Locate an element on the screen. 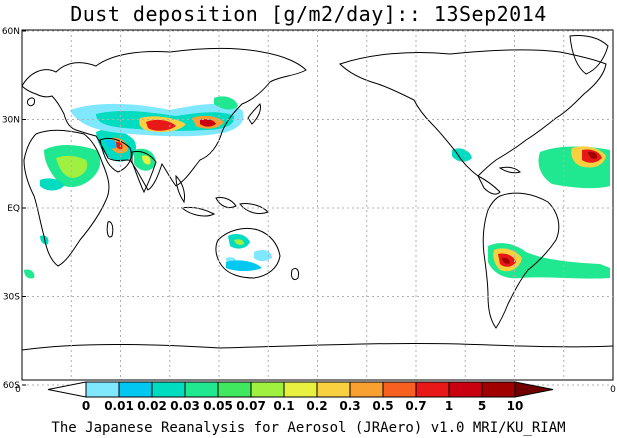  colorbar-level-label-7: 0.2 is located at coordinates (316, 406).